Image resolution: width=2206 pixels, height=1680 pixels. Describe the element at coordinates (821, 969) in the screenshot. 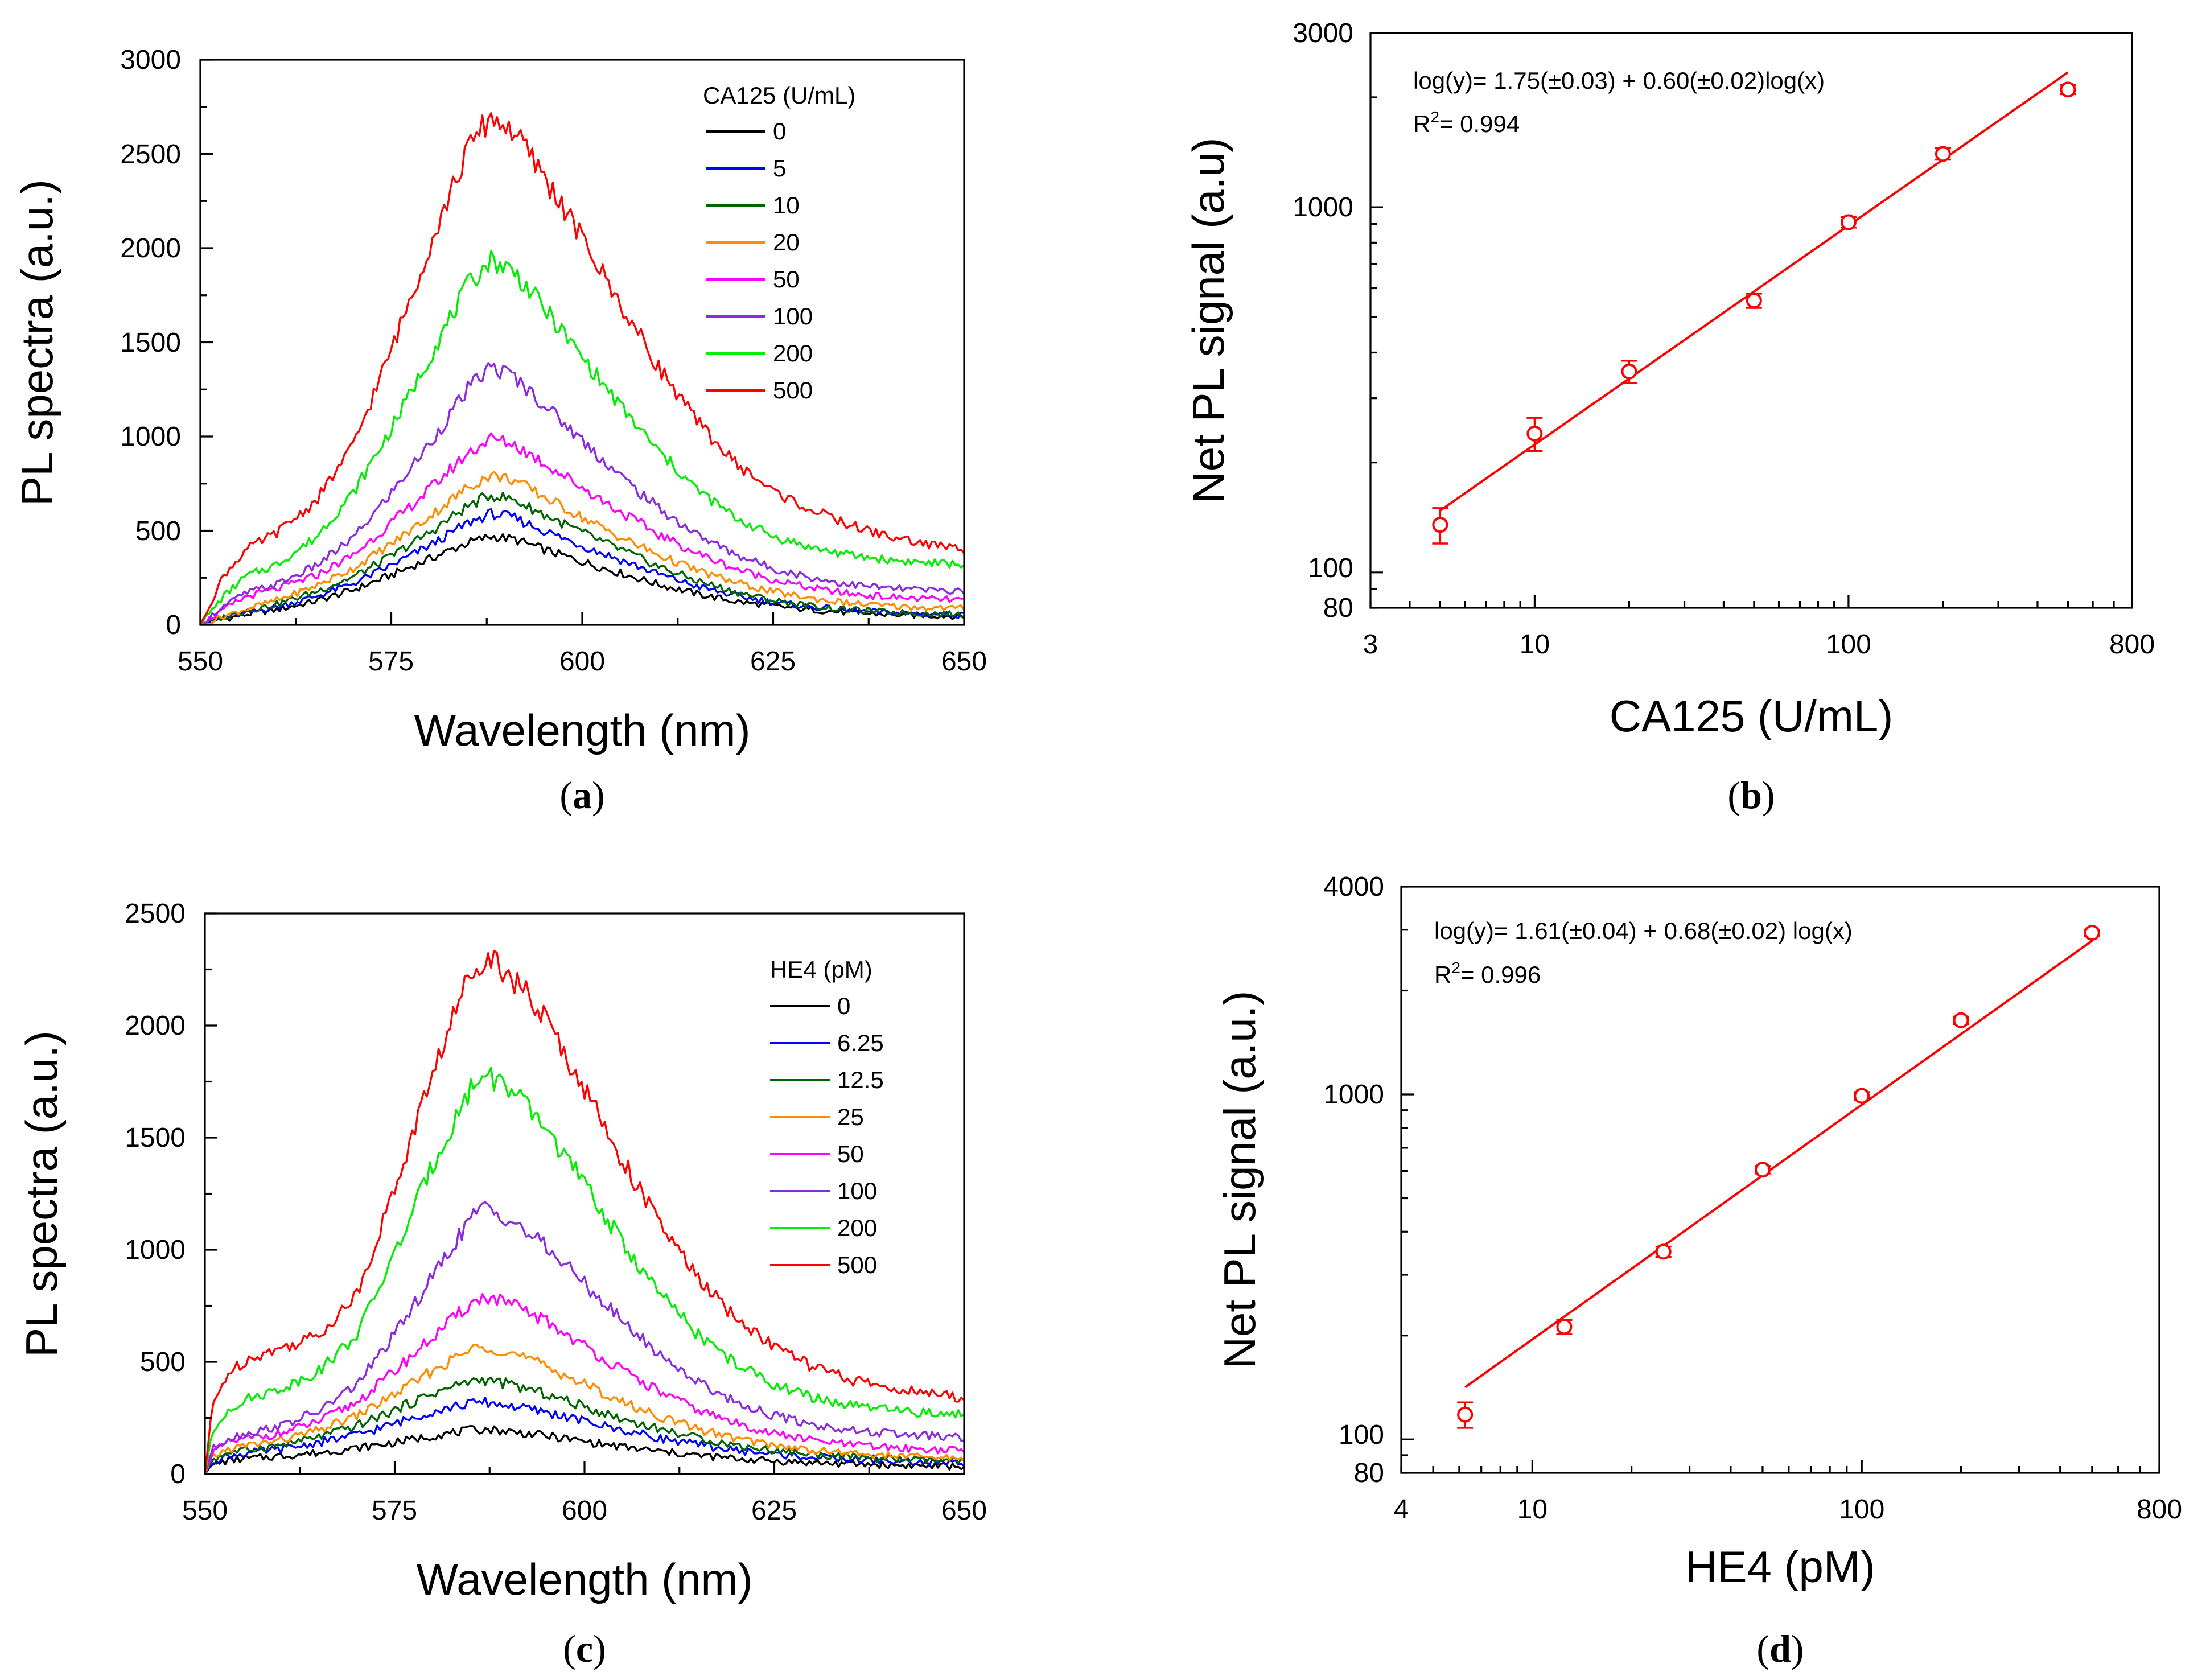

I see `legend-title: HE4 (pM)` at that location.